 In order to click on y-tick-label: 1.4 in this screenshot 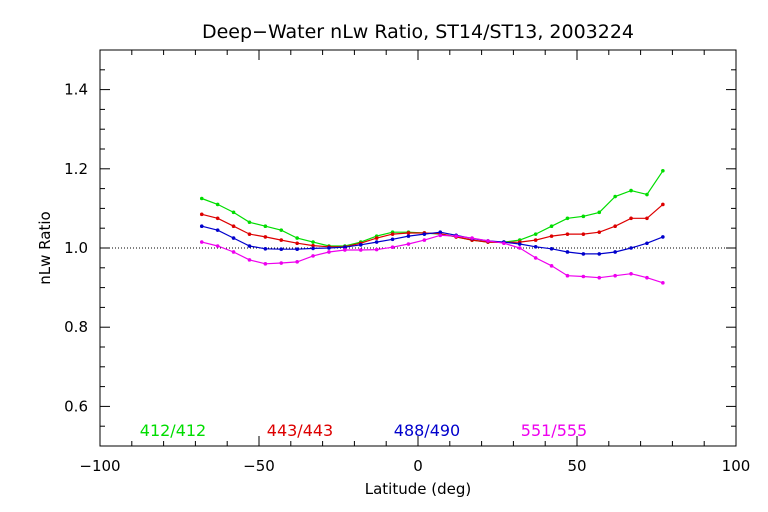, I will do `click(76, 90)`.